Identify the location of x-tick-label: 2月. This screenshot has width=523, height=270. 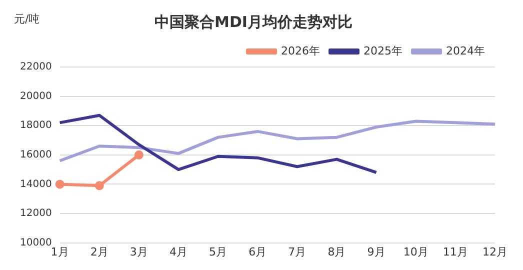
(99, 251).